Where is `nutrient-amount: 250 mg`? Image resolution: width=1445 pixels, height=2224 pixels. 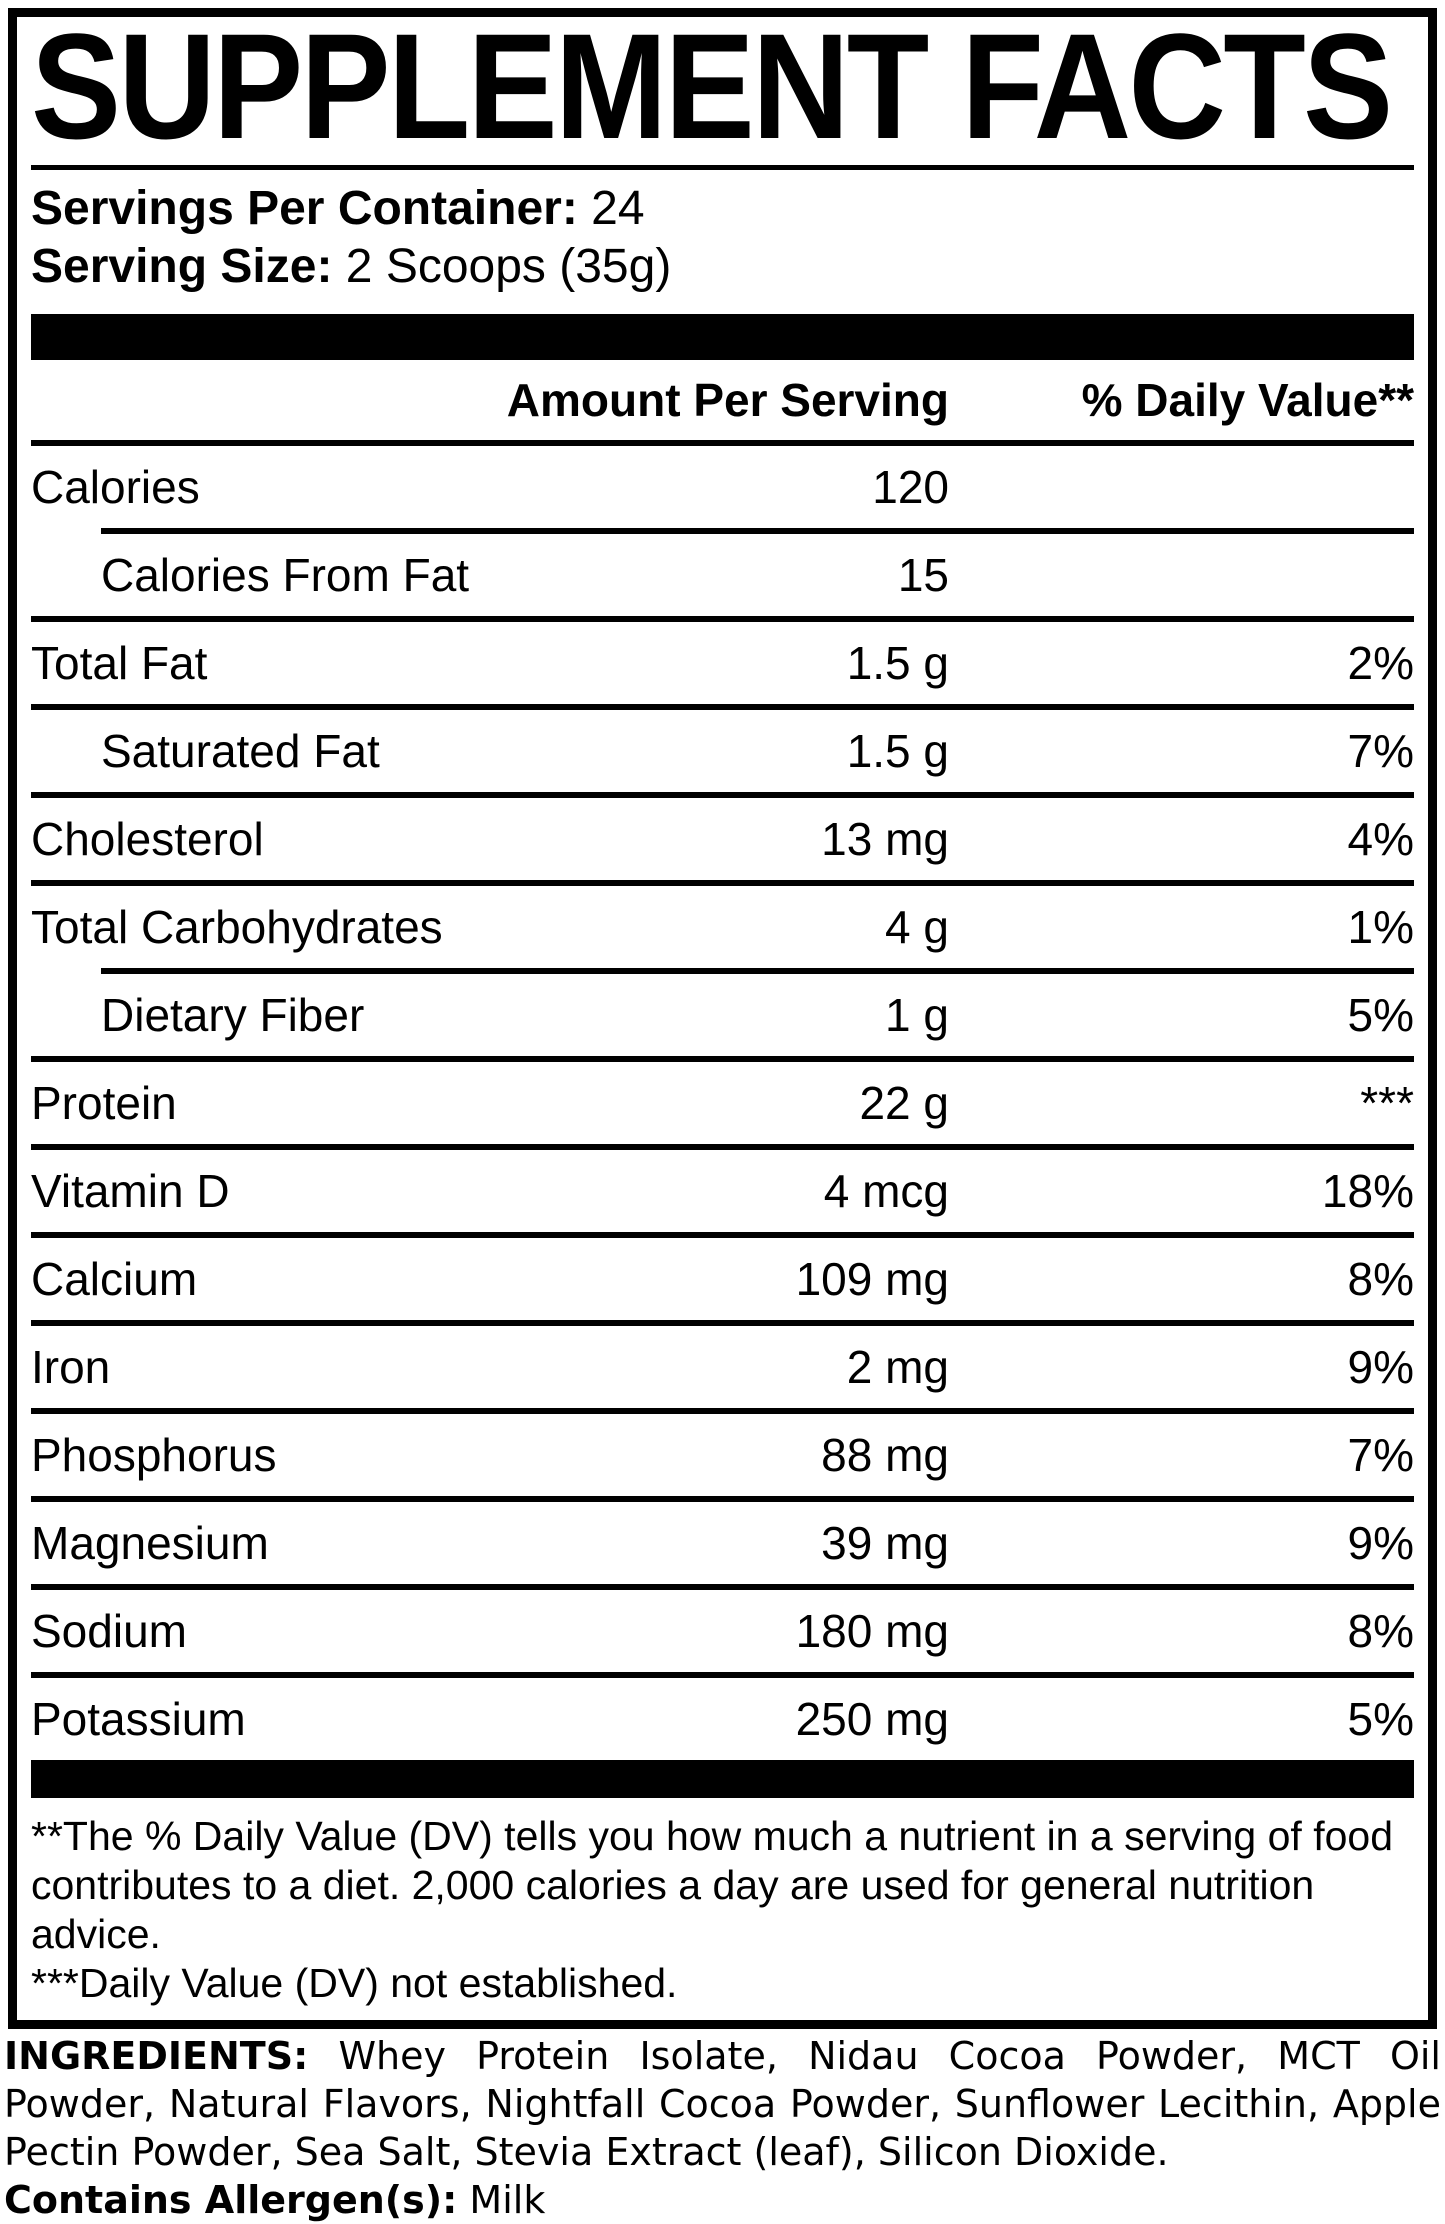 nutrient-amount: 250 mg is located at coordinates (872, 1719).